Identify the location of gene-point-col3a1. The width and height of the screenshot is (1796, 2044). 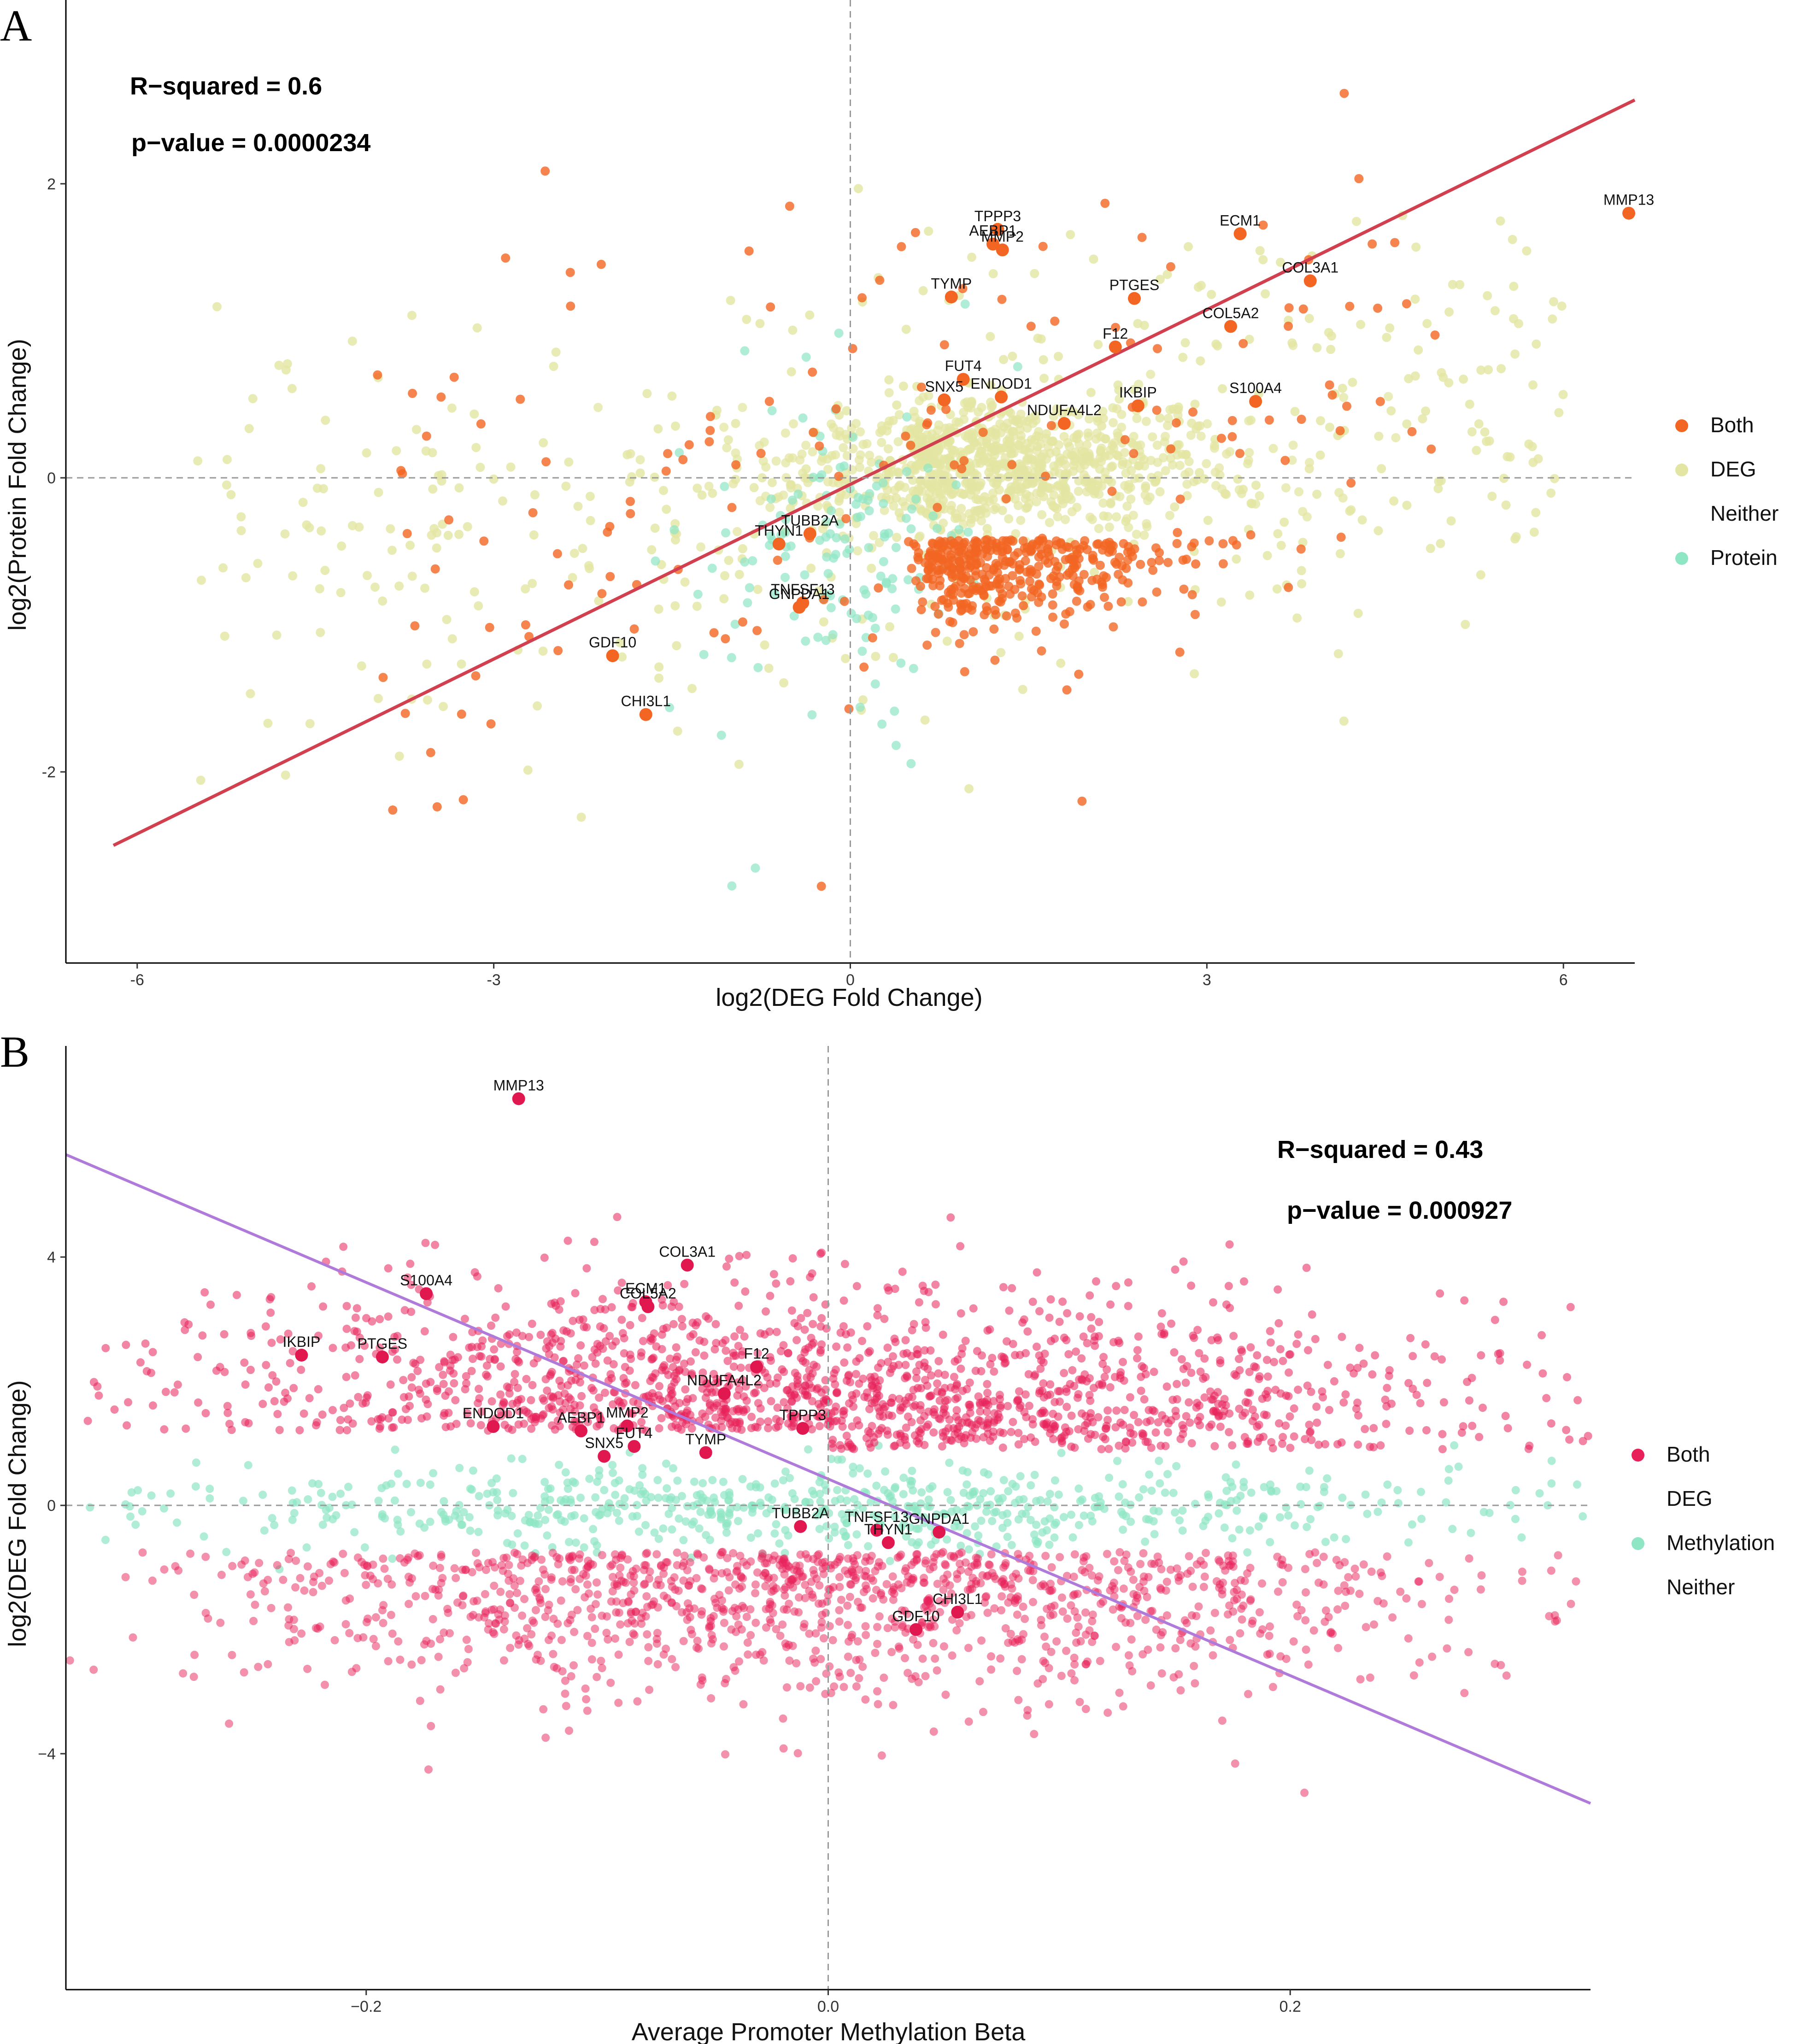
(1310, 281).